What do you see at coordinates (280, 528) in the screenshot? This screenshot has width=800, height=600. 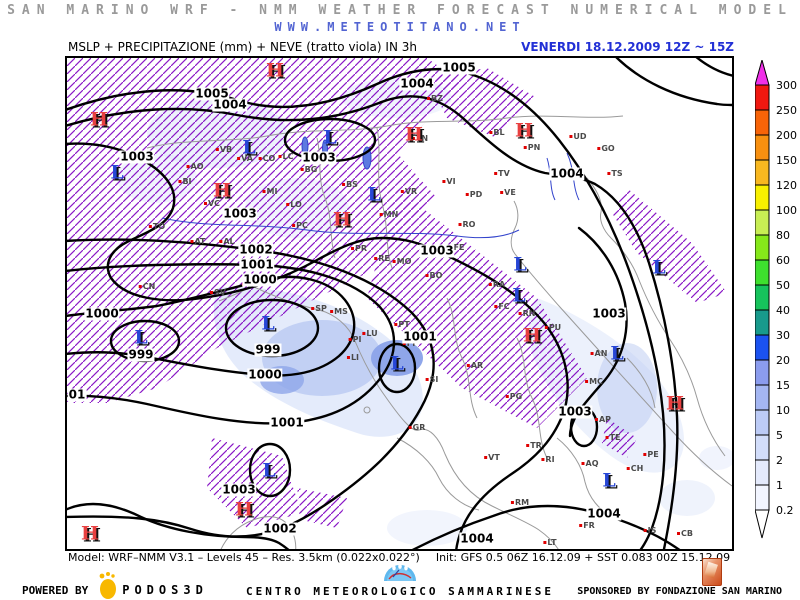 I see `isobar-label-1002: 1002` at bounding box center [280, 528].